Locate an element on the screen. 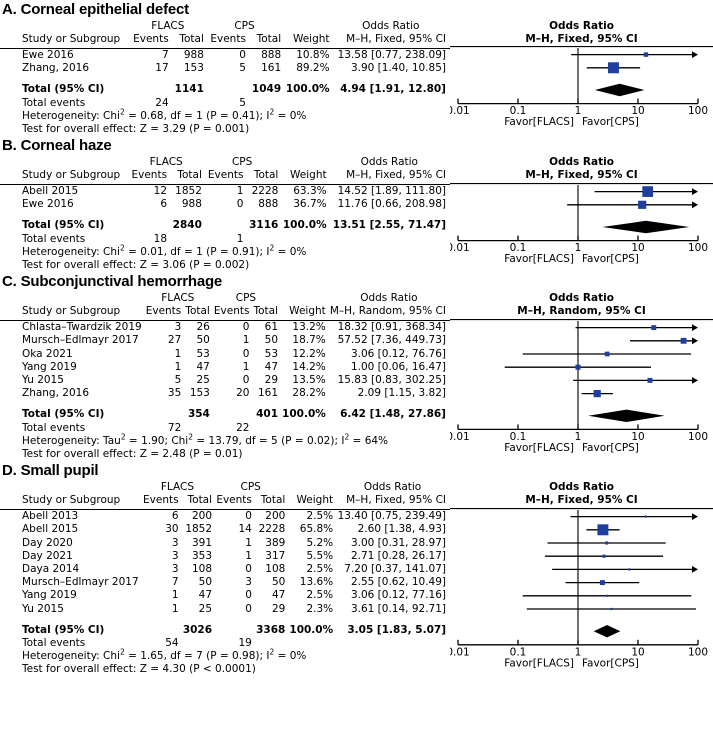  total-2: 108 is located at coordinates (275, 568).